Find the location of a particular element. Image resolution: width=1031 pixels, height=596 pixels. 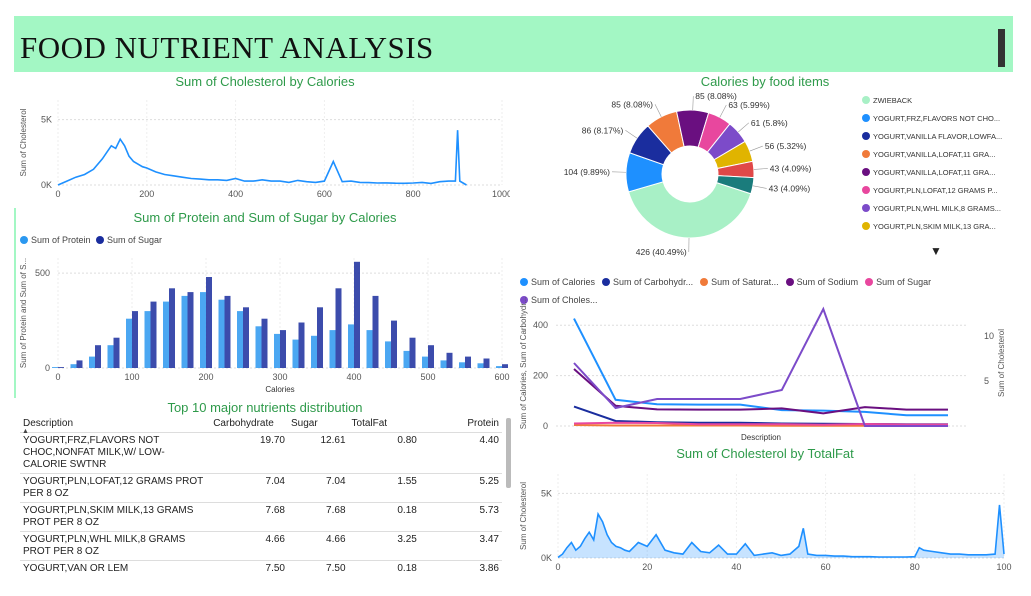

cell-protein: 3.86 is located at coordinates (460, 568).